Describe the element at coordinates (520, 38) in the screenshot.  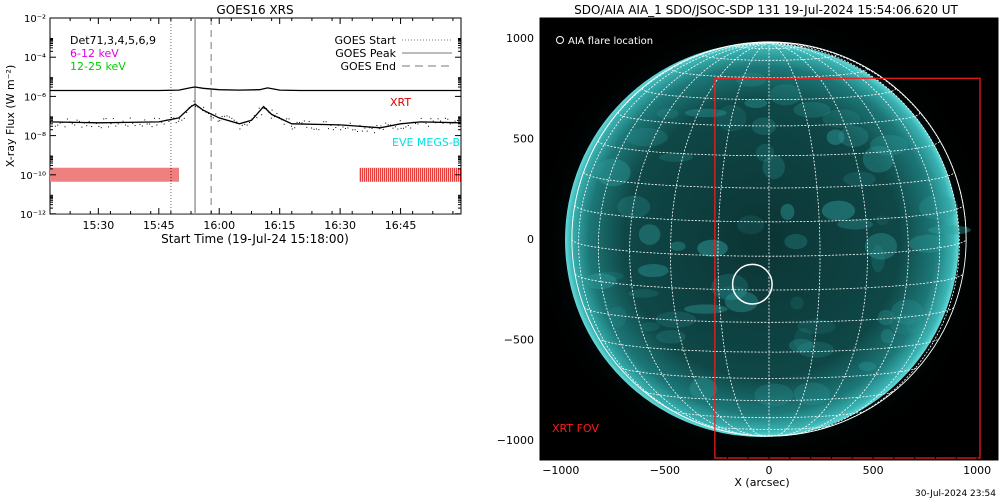
I see `aia-ytick-label: 1000` at that location.